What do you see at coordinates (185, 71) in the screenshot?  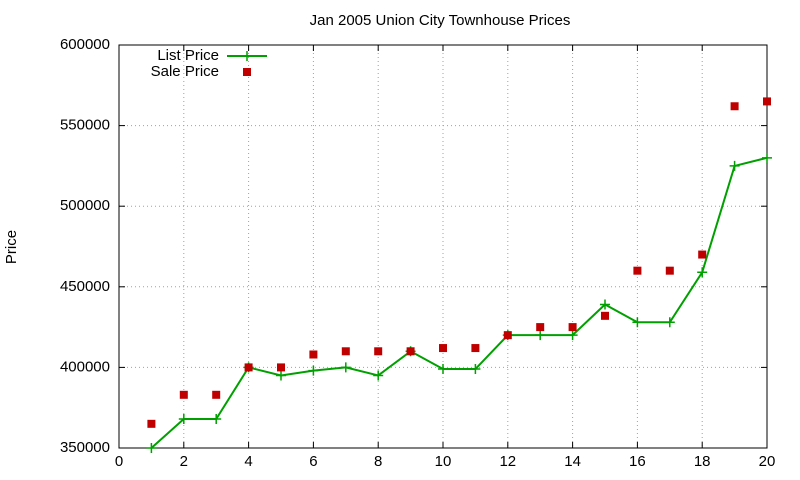 I see `legend-label: Sale Price` at bounding box center [185, 71].